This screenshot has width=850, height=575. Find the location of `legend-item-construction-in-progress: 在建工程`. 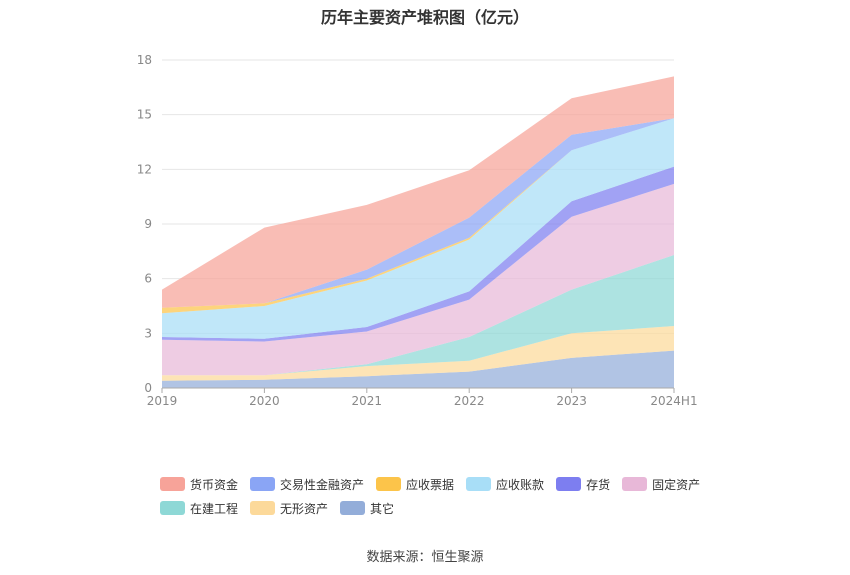

legend-item-construction-in-progress: 在建工程 is located at coordinates (199, 508).